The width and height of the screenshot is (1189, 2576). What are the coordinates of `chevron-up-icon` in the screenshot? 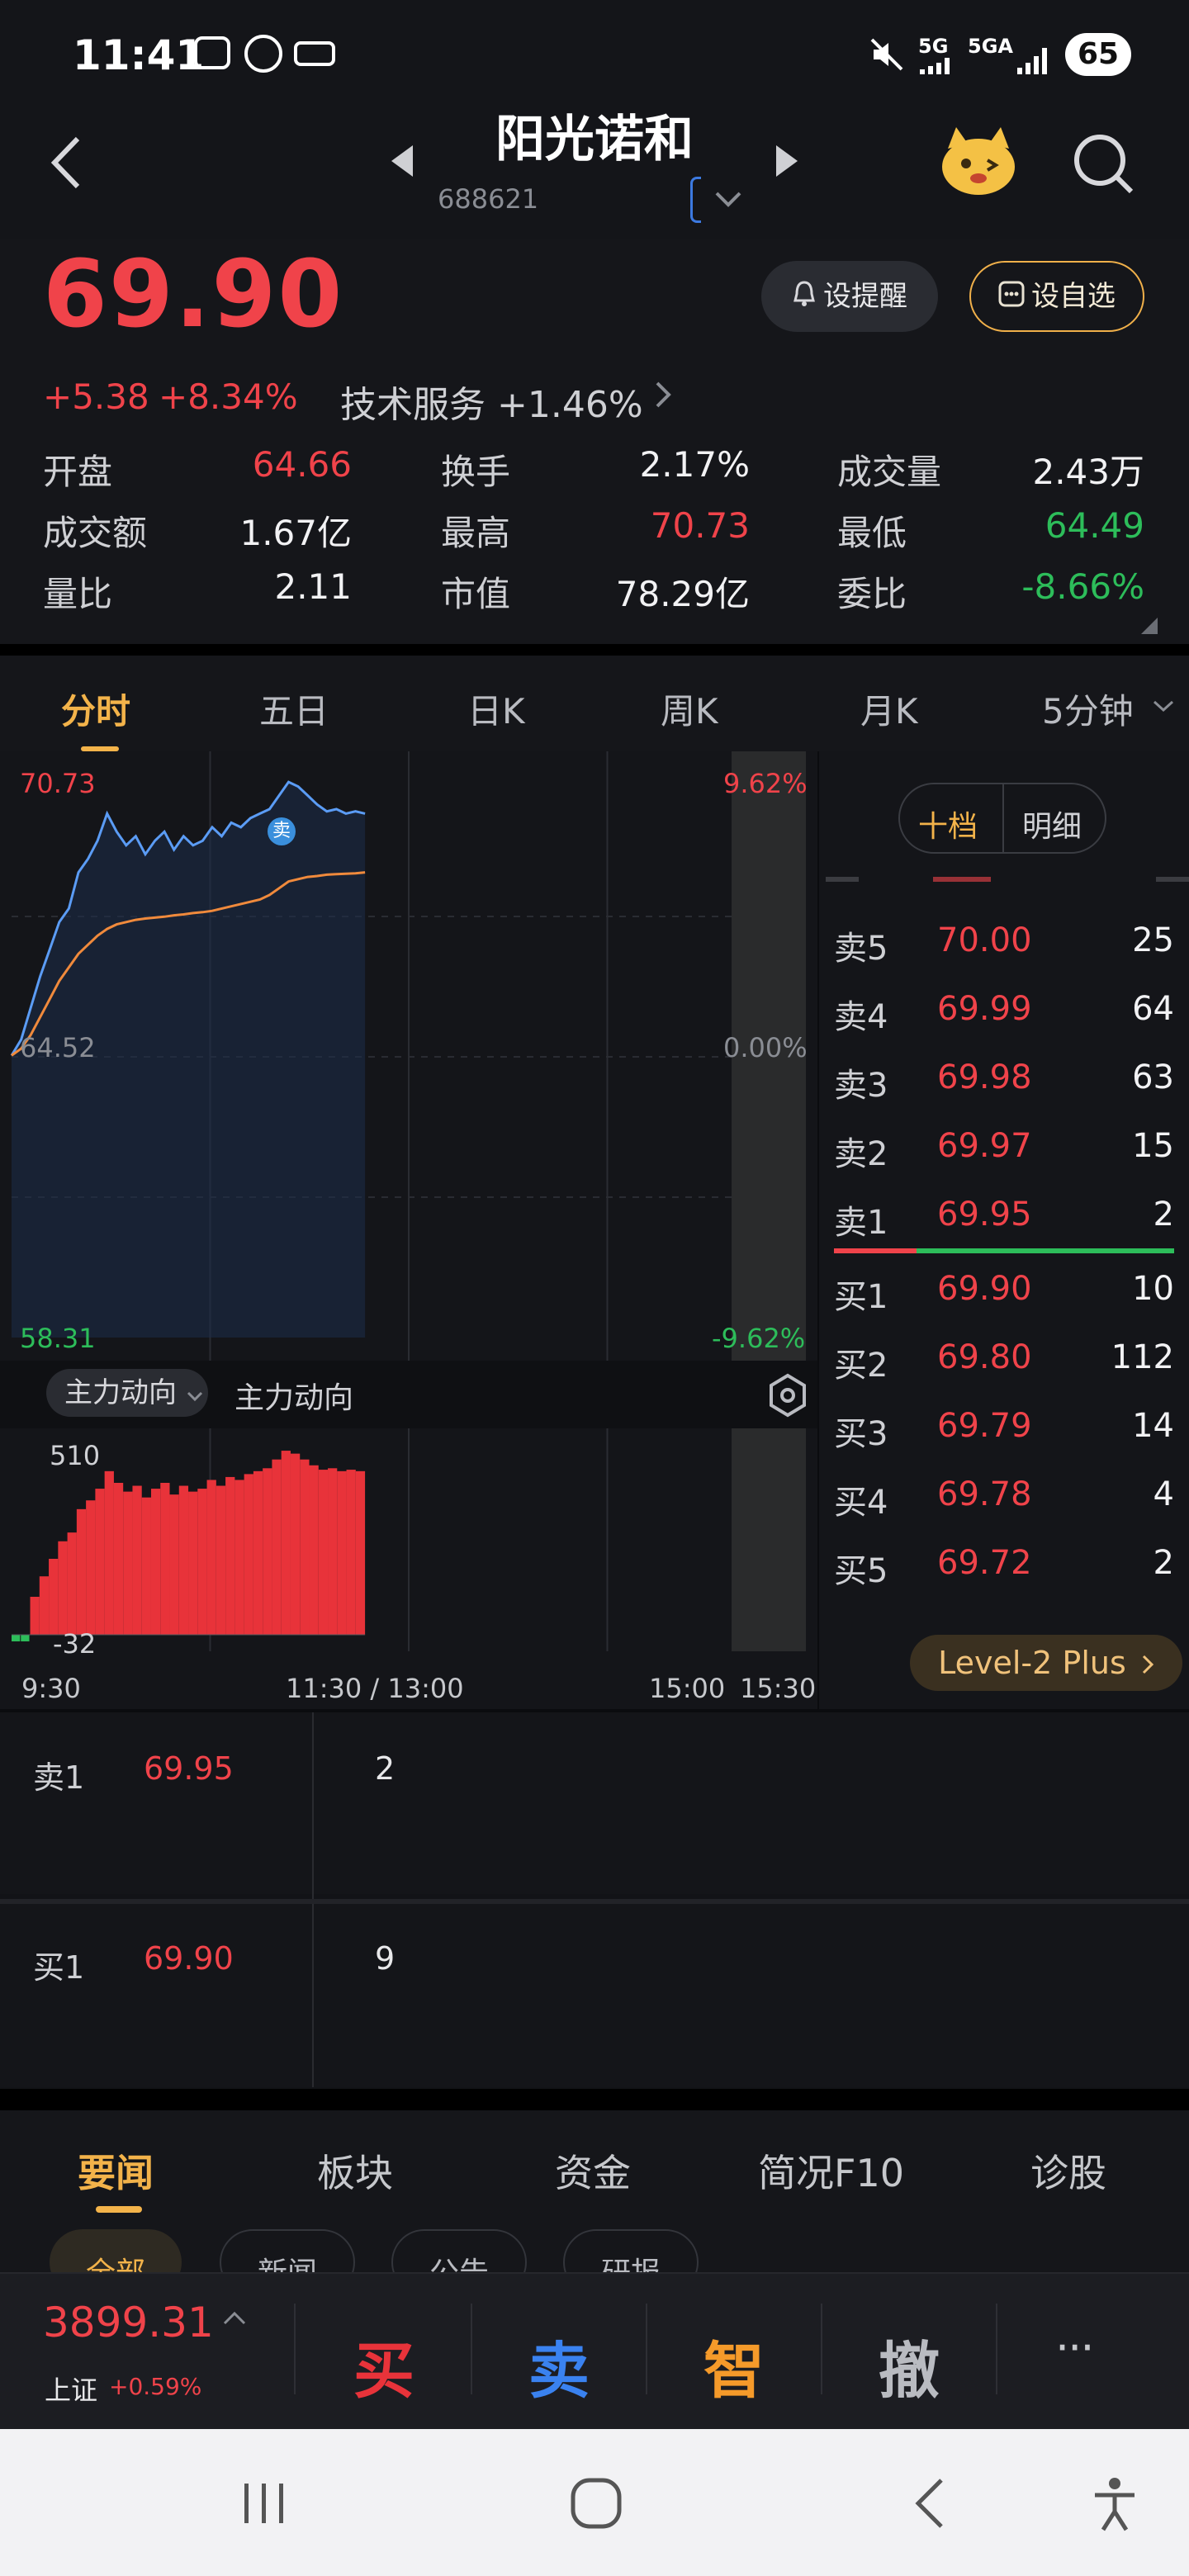 It's located at (234, 2317).